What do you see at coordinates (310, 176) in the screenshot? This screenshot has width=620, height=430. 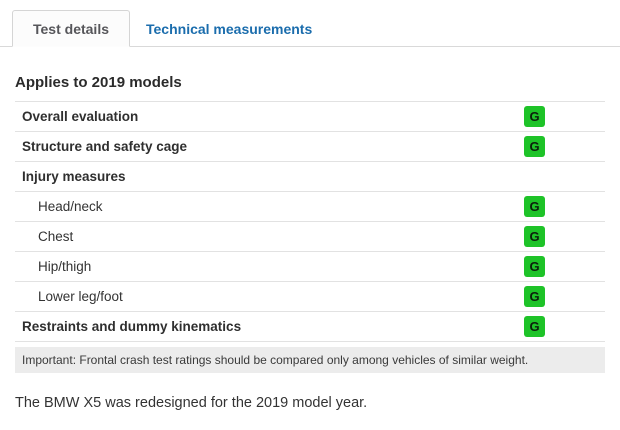 I see `table-row: Injury measures` at bounding box center [310, 176].